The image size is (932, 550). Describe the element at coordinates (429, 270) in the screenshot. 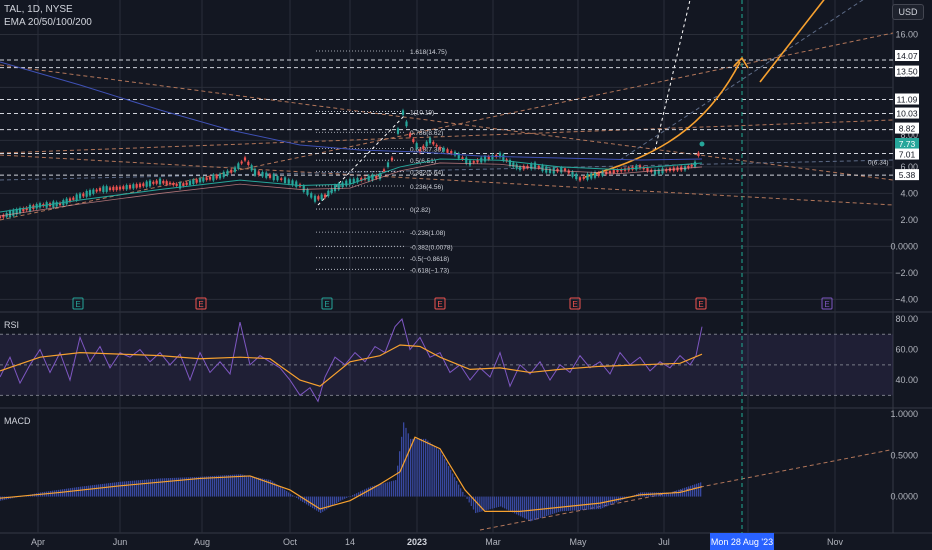

I see `fib-level-label: -0.618(−1.73)` at that location.